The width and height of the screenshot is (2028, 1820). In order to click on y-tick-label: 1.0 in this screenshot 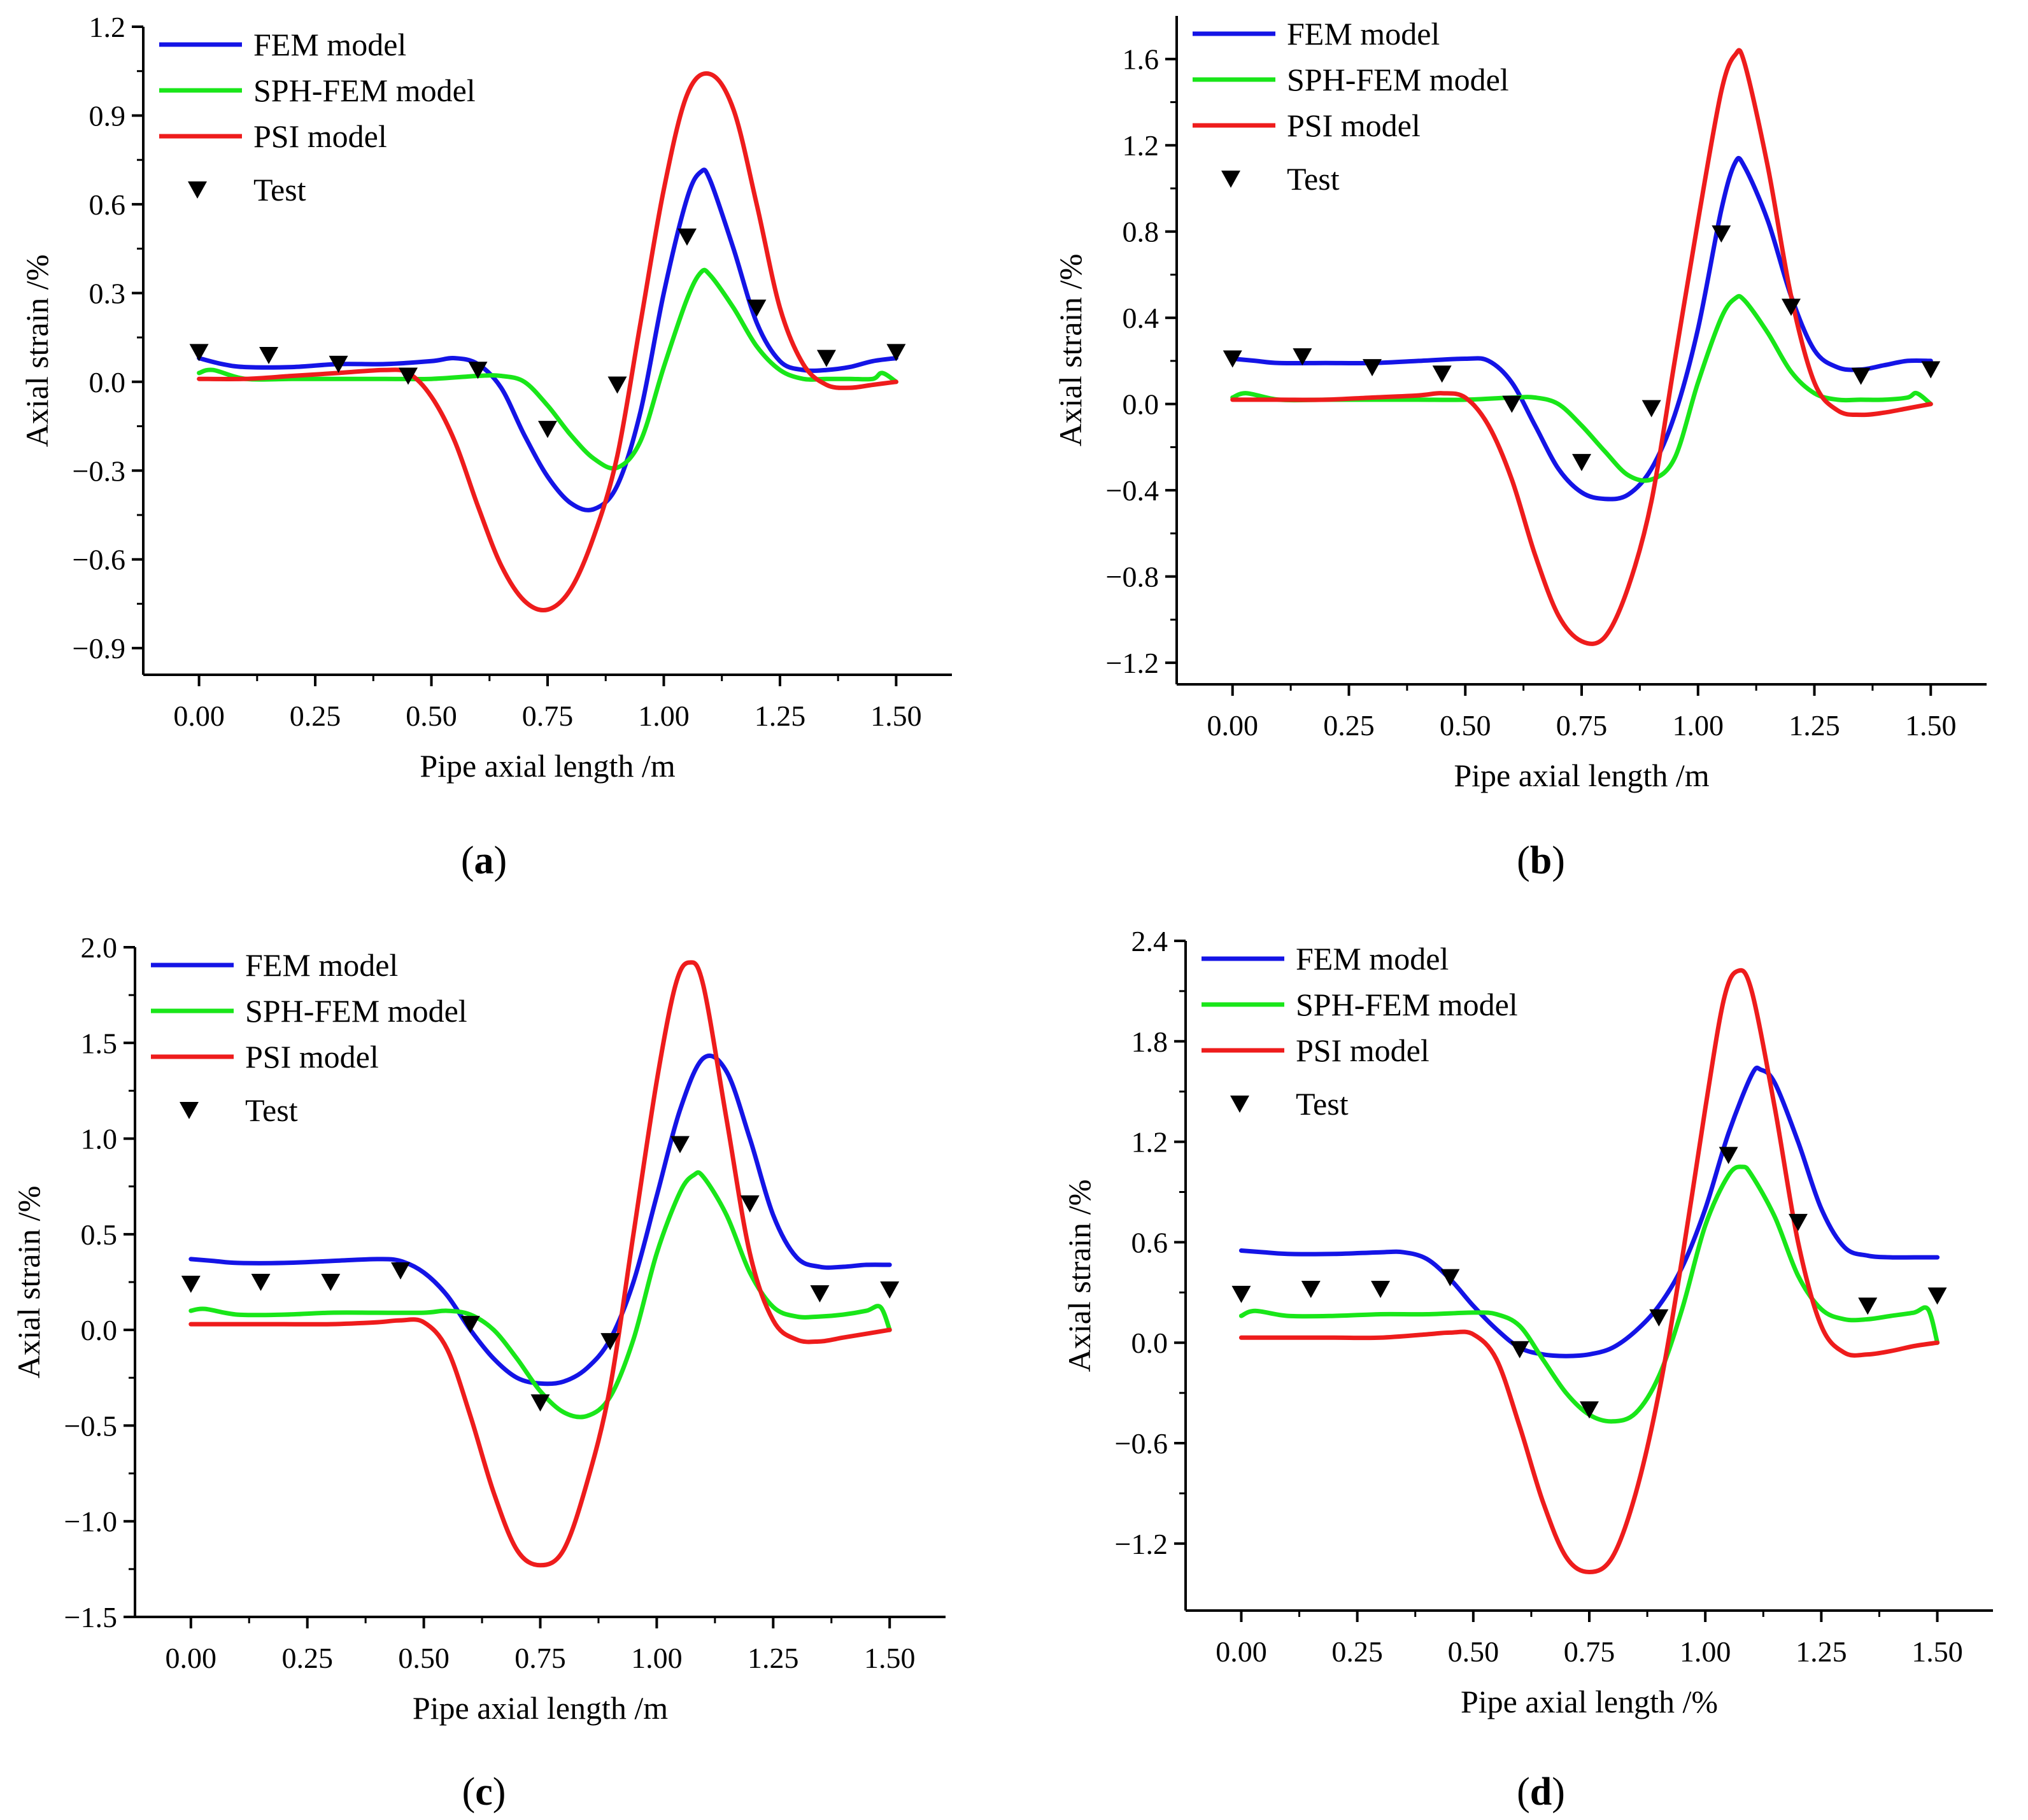, I will do `click(99, 1139)`.